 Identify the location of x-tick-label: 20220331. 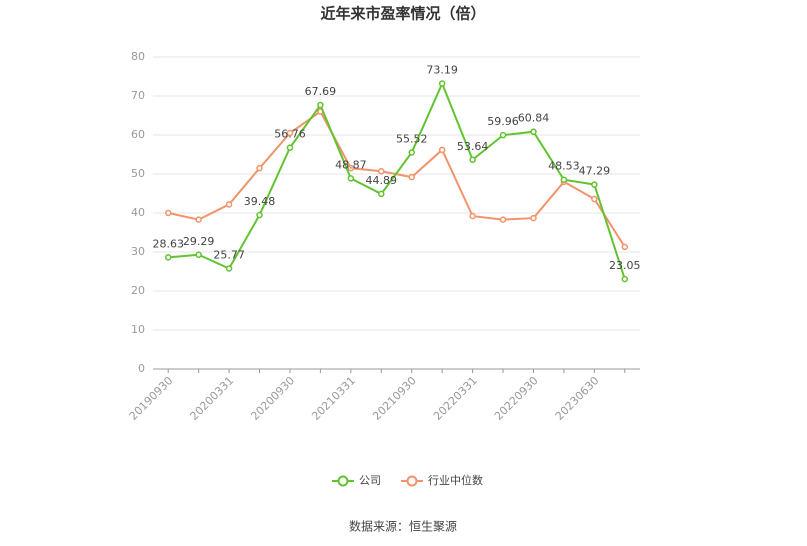
(455, 398).